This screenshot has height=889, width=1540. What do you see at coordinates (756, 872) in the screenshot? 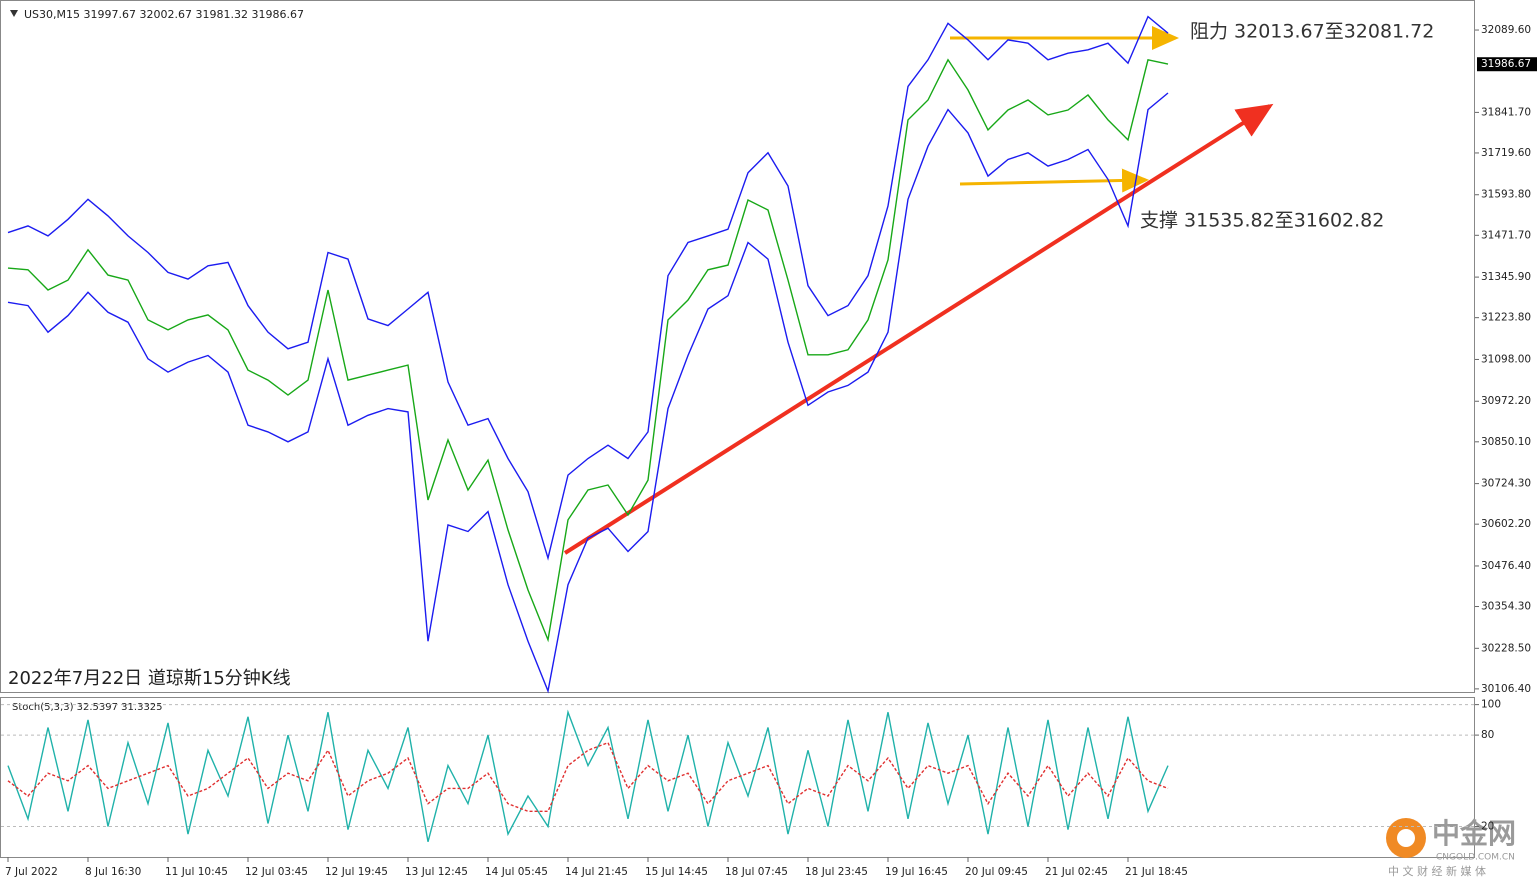
I see `x-tick-label: 18 Jul 07:45` at bounding box center [756, 872].